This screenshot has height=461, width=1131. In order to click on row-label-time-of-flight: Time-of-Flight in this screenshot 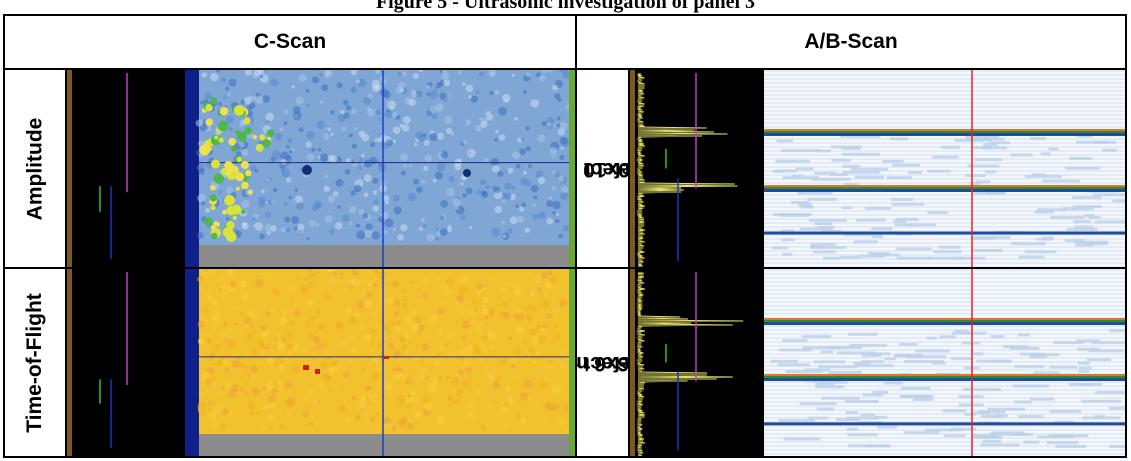, I will do `click(34, 362)`.